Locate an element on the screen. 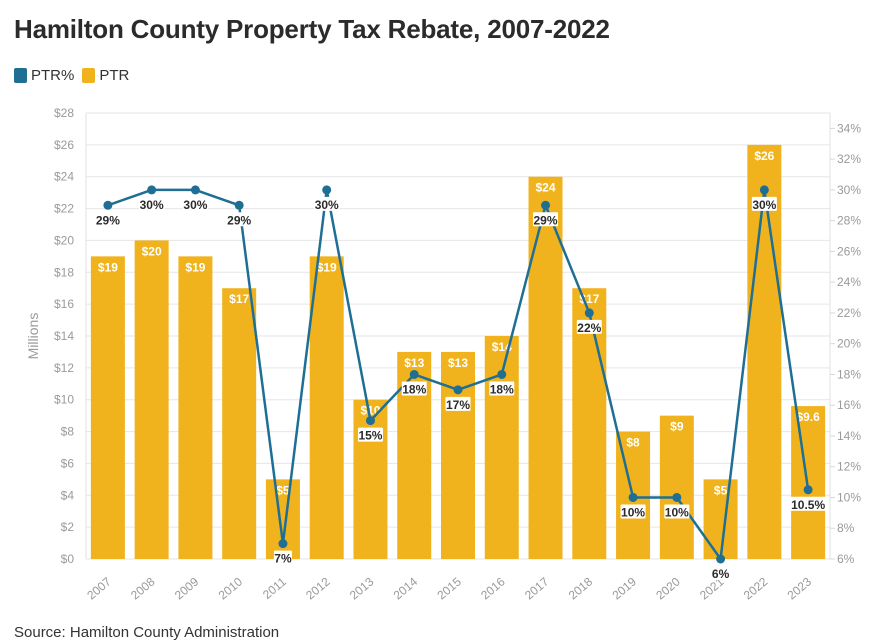  x-tick-label: 2011 is located at coordinates (274, 588).